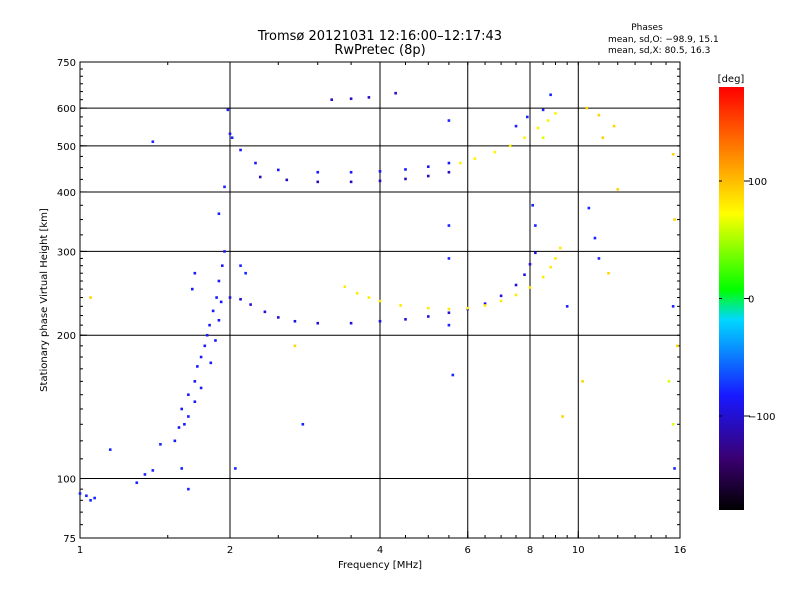  What do you see at coordinates (230, 550) in the screenshot?
I see `x-tick-label: 2` at bounding box center [230, 550].